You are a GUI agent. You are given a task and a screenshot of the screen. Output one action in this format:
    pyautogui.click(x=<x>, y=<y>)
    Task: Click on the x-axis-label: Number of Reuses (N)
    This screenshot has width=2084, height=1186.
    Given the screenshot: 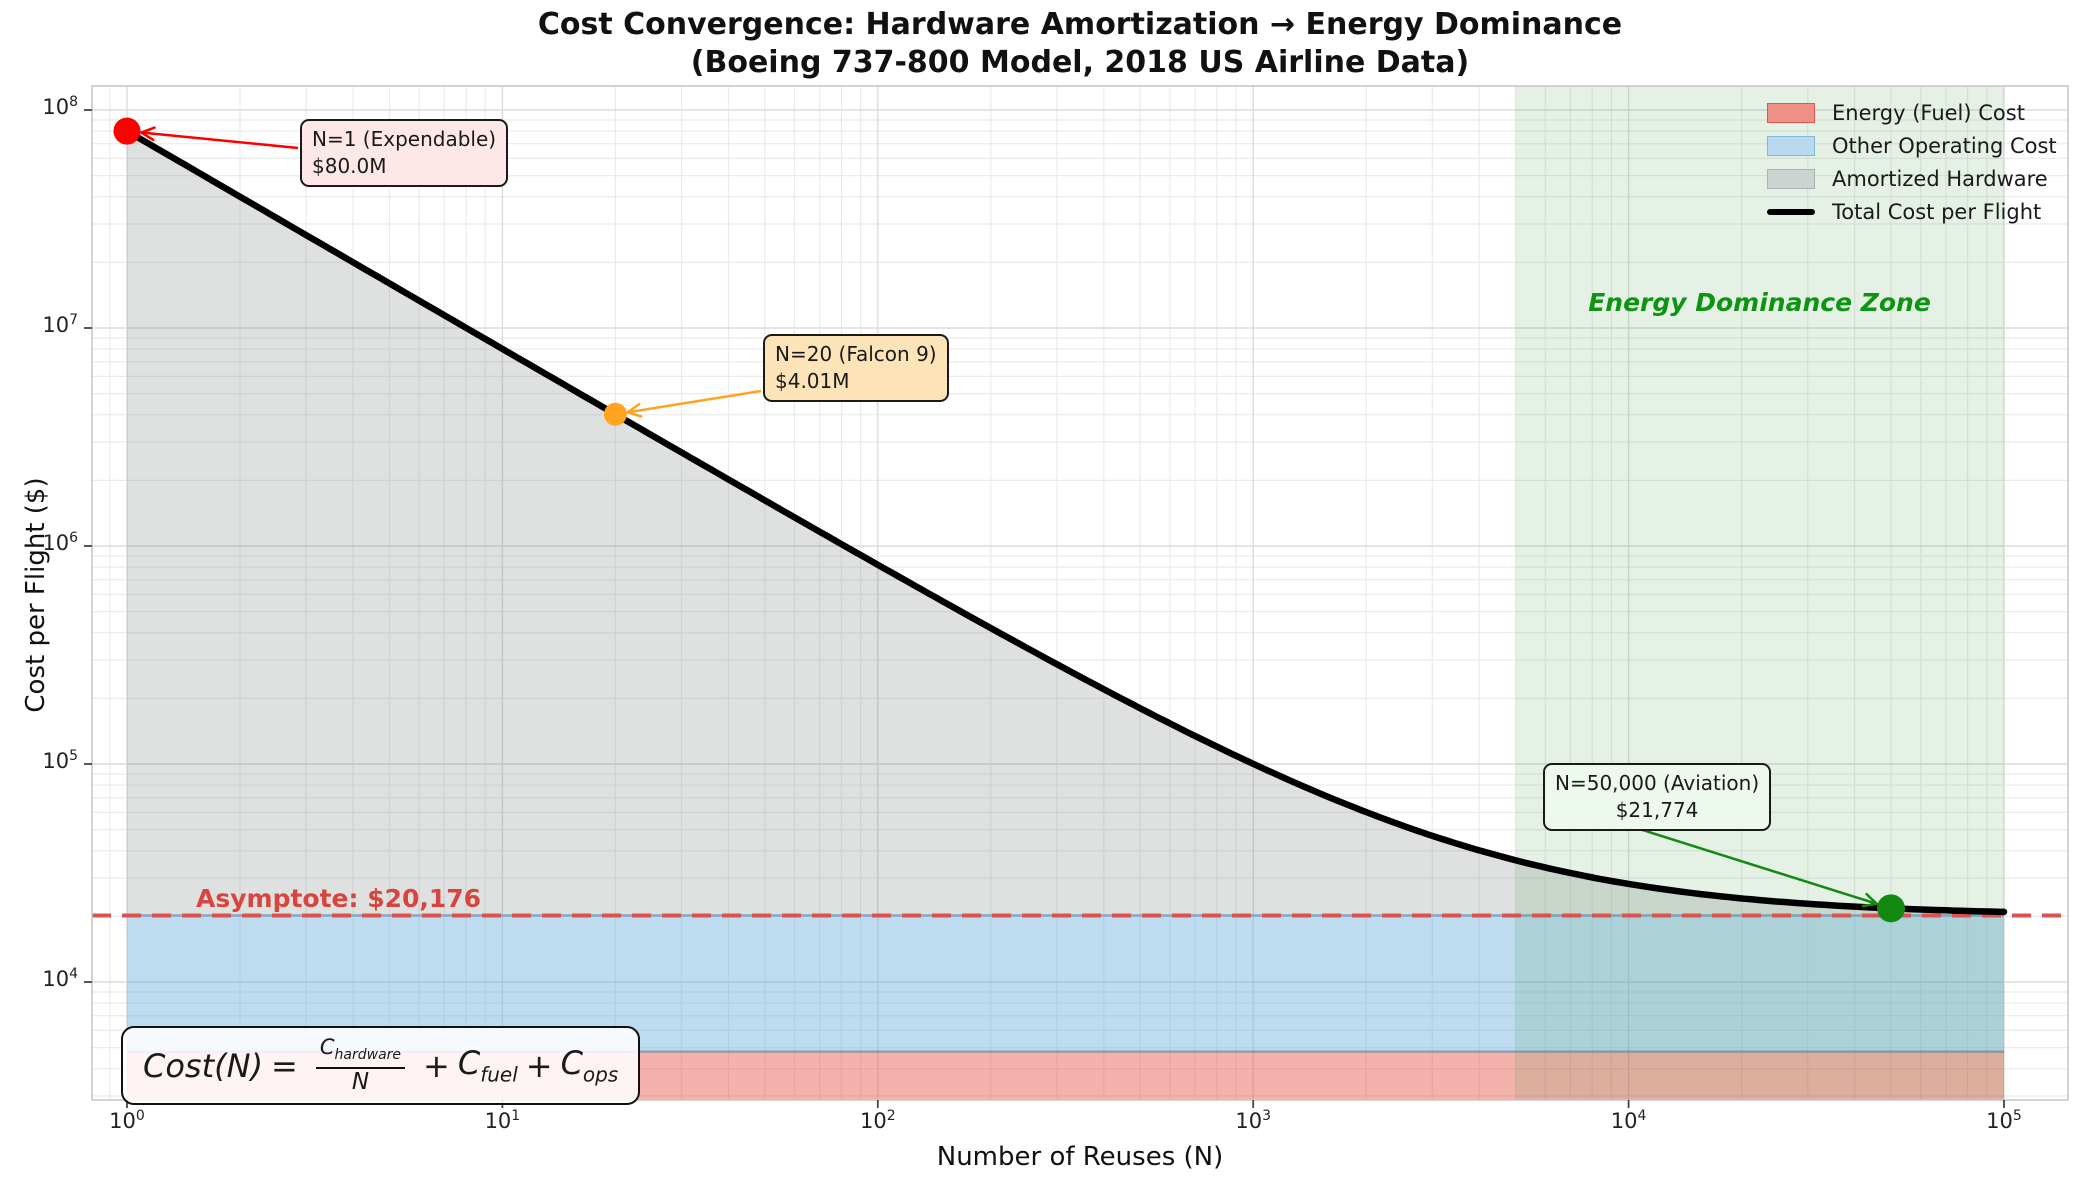 What is the action you would take?
    pyautogui.click(x=1080, y=1157)
    